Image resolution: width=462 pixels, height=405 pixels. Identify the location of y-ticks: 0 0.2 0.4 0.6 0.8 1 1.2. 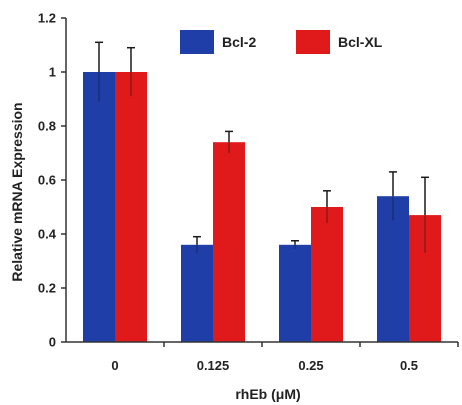
(52, 180).